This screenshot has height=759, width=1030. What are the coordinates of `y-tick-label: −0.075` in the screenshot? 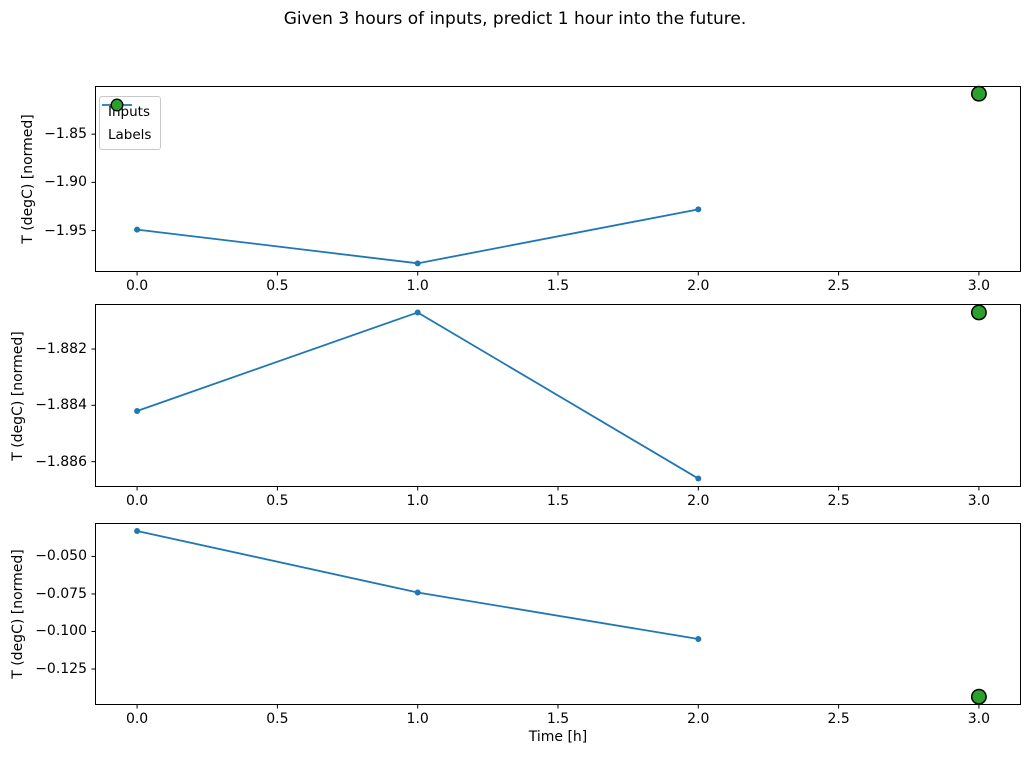 It's located at (61, 593).